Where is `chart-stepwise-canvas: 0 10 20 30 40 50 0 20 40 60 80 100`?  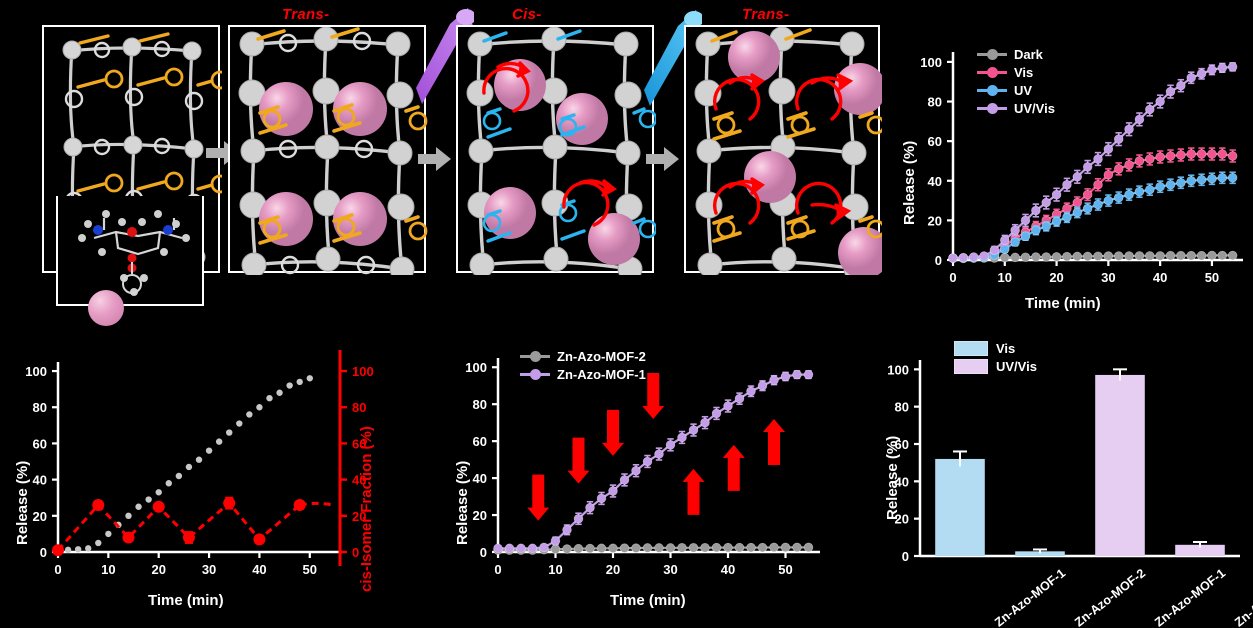
chart-stepwise-canvas: 0 10 20 30 40 50 0 20 40 60 80 100 is located at coordinates (642, 467).